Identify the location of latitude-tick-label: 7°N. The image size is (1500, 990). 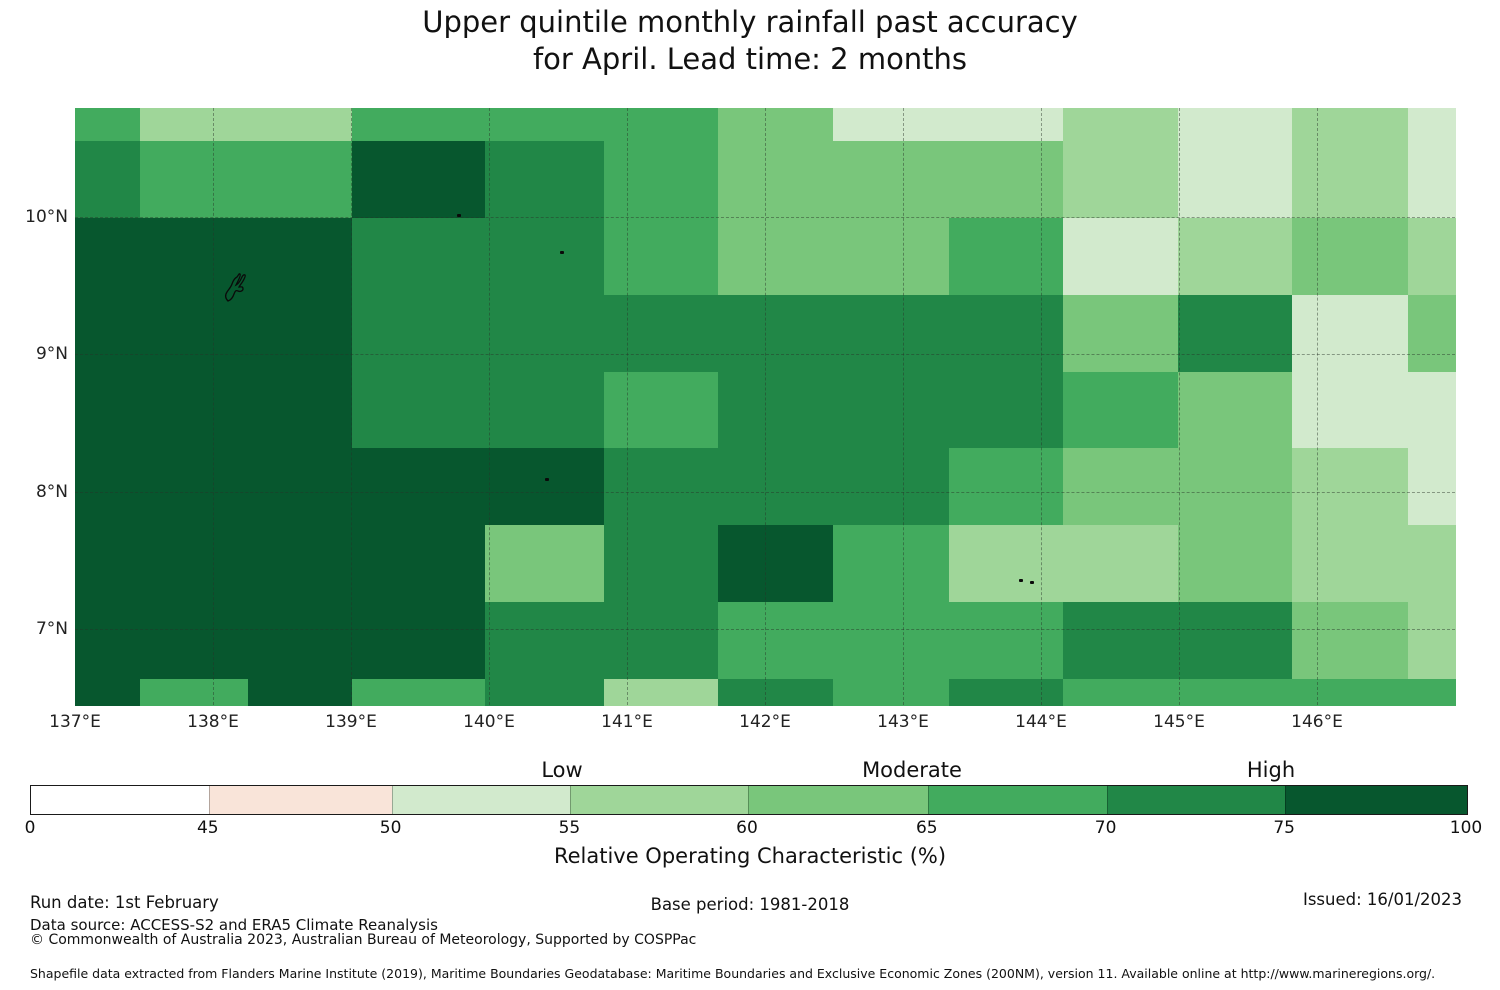
(51, 629).